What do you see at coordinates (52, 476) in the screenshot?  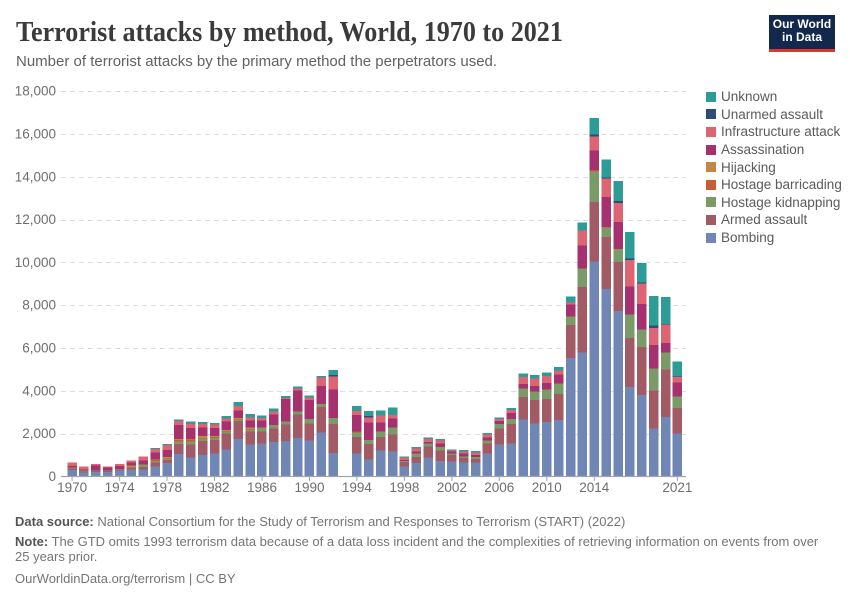 I see `svg-text: 0` at bounding box center [52, 476].